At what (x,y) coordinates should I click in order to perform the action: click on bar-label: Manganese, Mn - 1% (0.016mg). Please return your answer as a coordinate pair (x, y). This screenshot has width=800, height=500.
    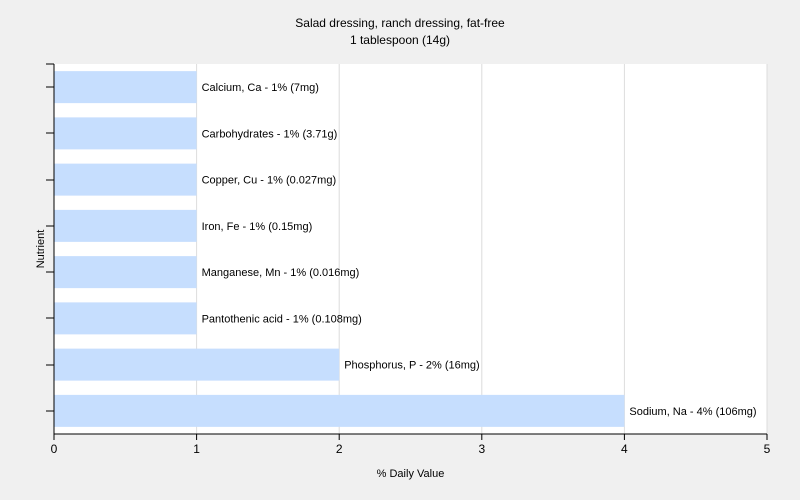
    Looking at the image, I should click on (281, 273).